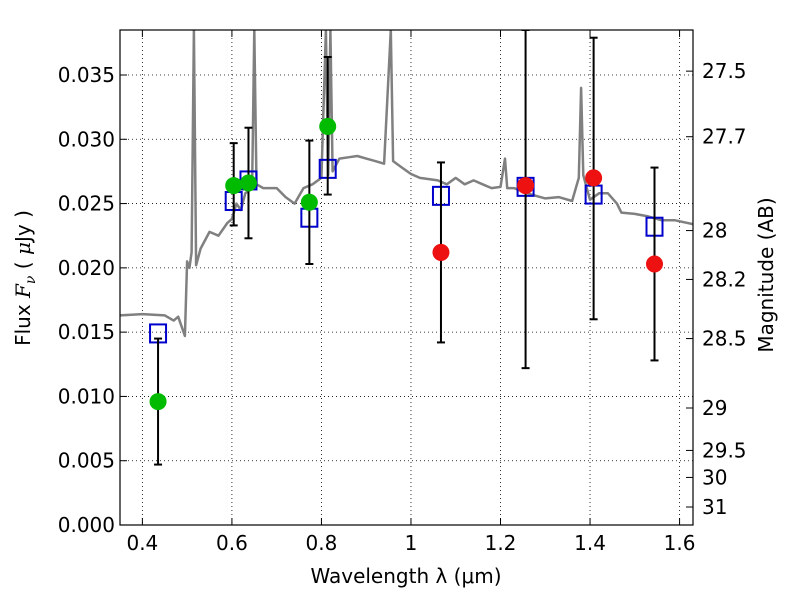  Describe the element at coordinates (86, 204) in the screenshot. I see `y-tick-label: 0.025` at that location.